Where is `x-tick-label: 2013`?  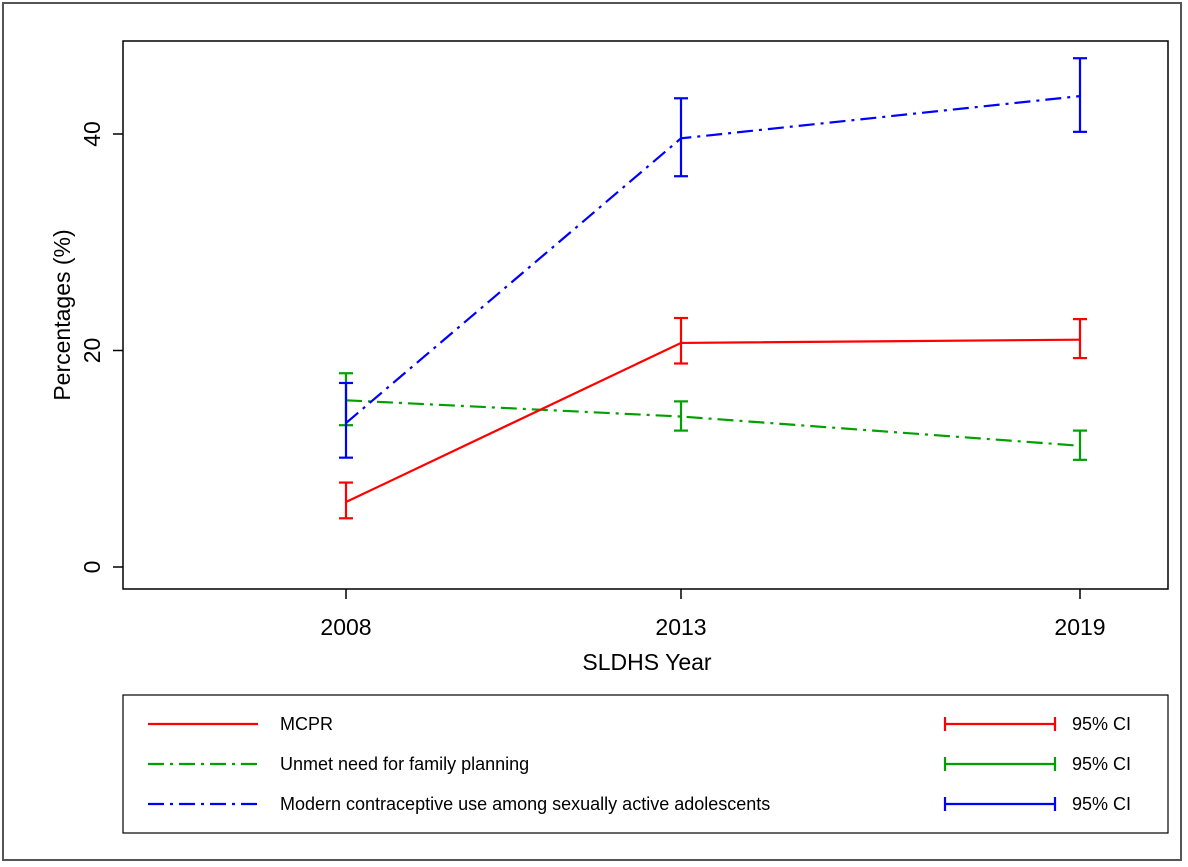 x-tick-label: 2013 is located at coordinates (680, 627).